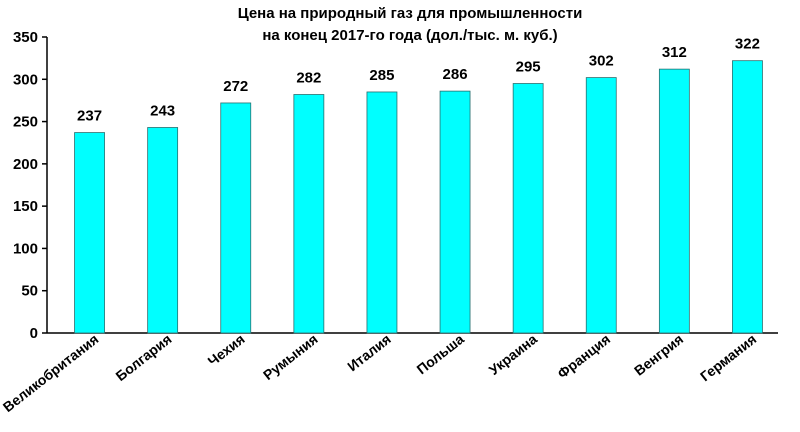 This screenshot has height=432, width=800. Describe the element at coordinates (513, 354) in the screenshot. I see `category-label: Украина` at that location.